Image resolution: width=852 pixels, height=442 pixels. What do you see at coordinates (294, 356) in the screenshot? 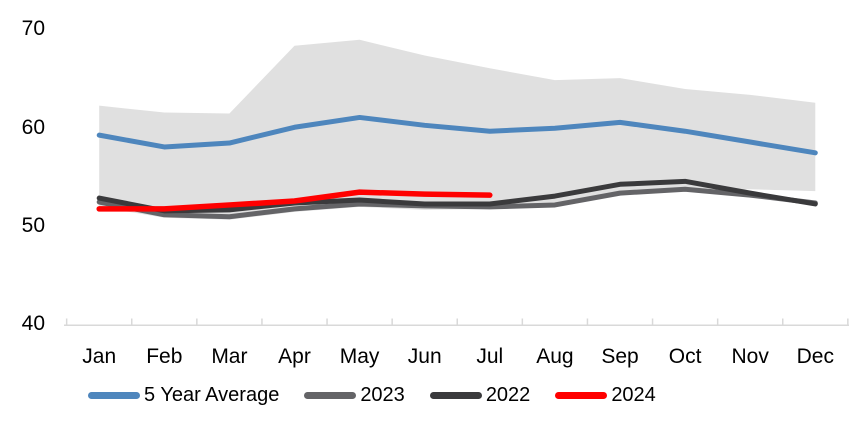
I see `x-tick-label: Apr` at bounding box center [294, 356].